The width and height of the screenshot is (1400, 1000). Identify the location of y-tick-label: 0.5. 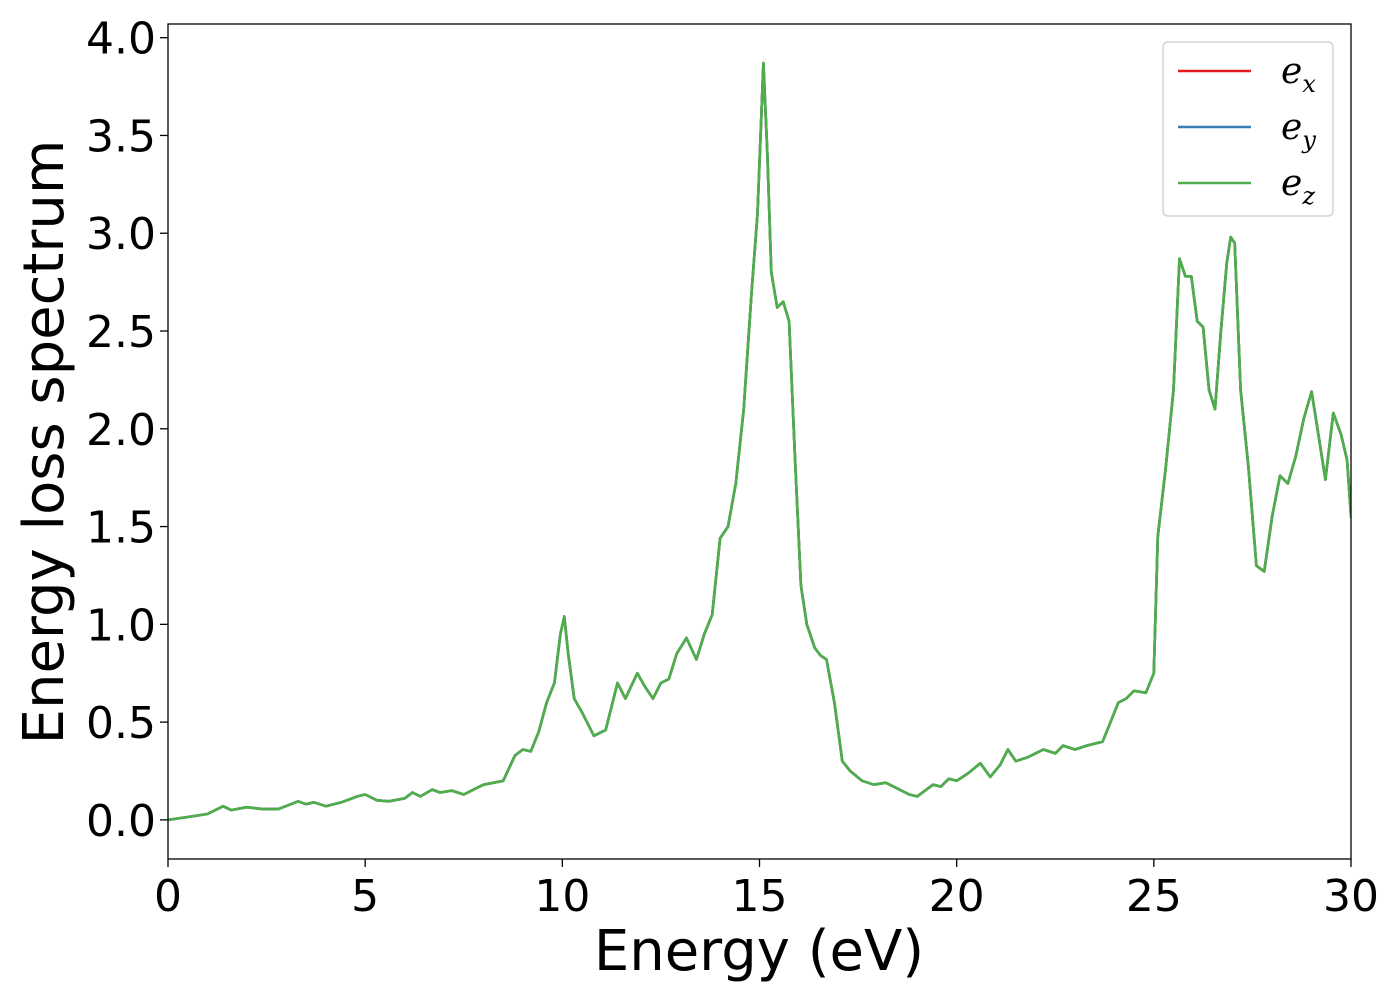
(121, 723).